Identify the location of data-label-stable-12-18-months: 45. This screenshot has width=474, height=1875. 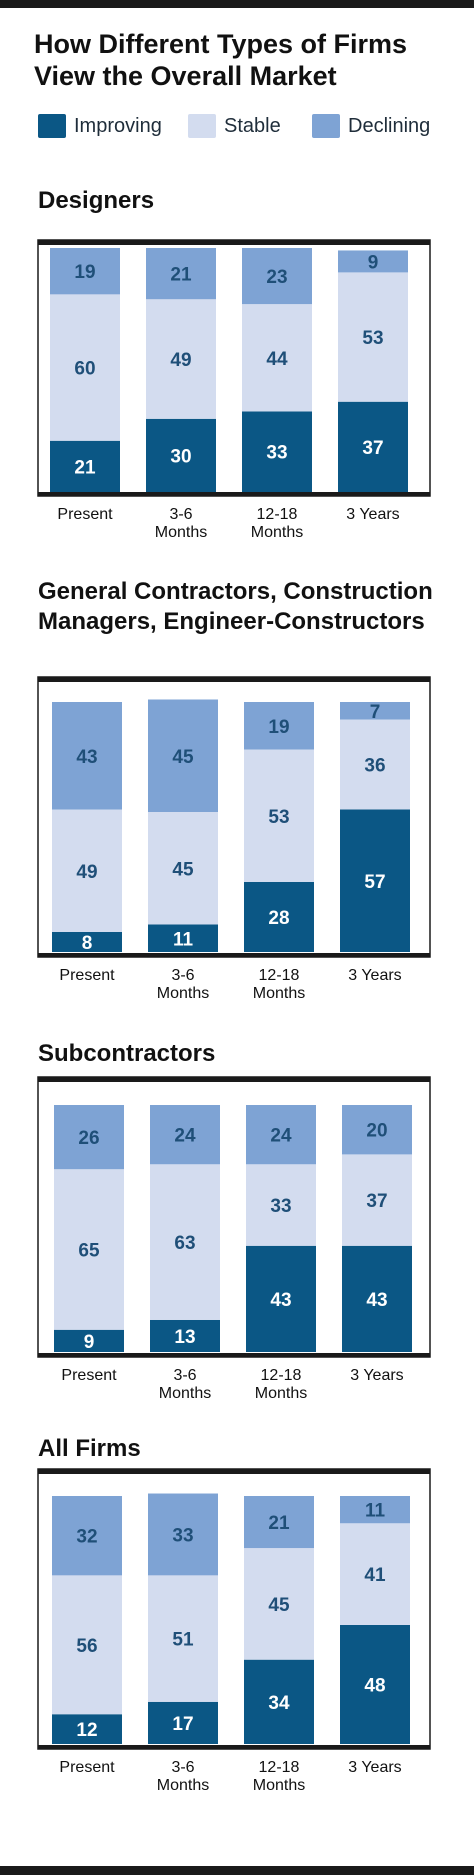
(279, 1605).